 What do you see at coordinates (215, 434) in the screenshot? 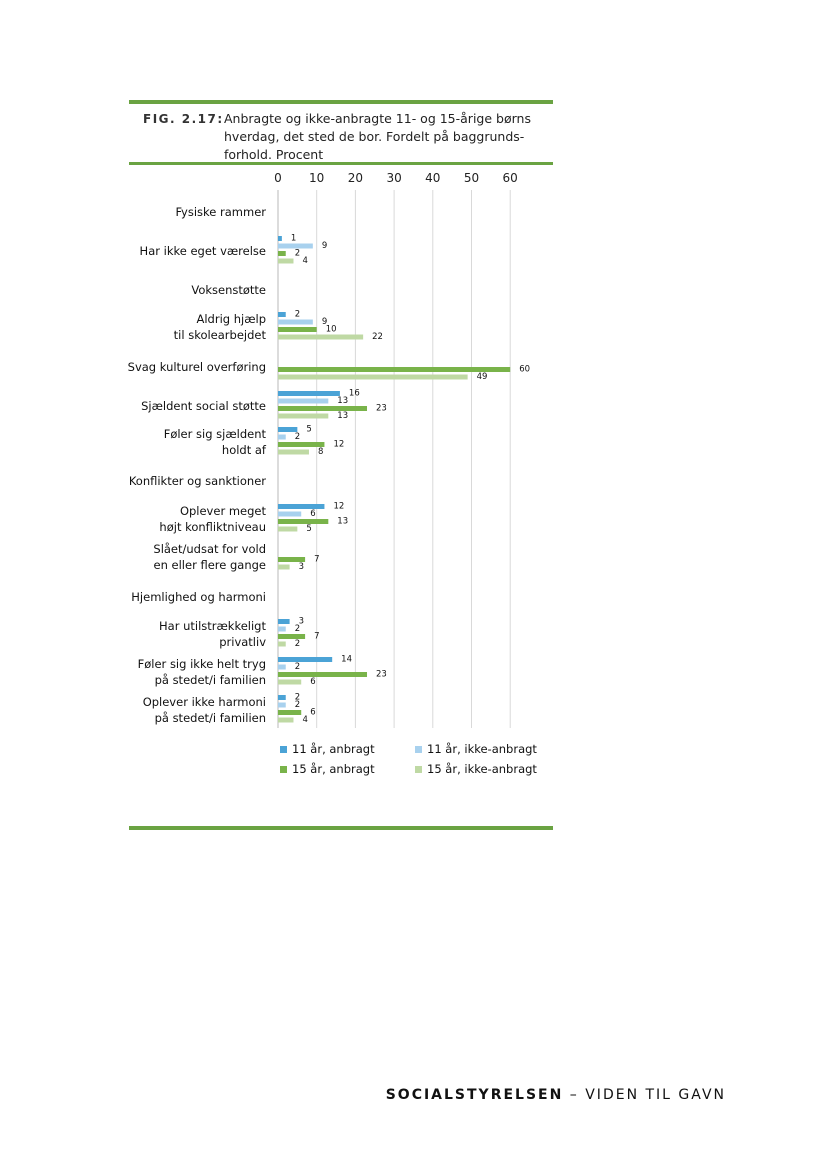
I see `category-label: Føler sig sjældent` at bounding box center [215, 434].